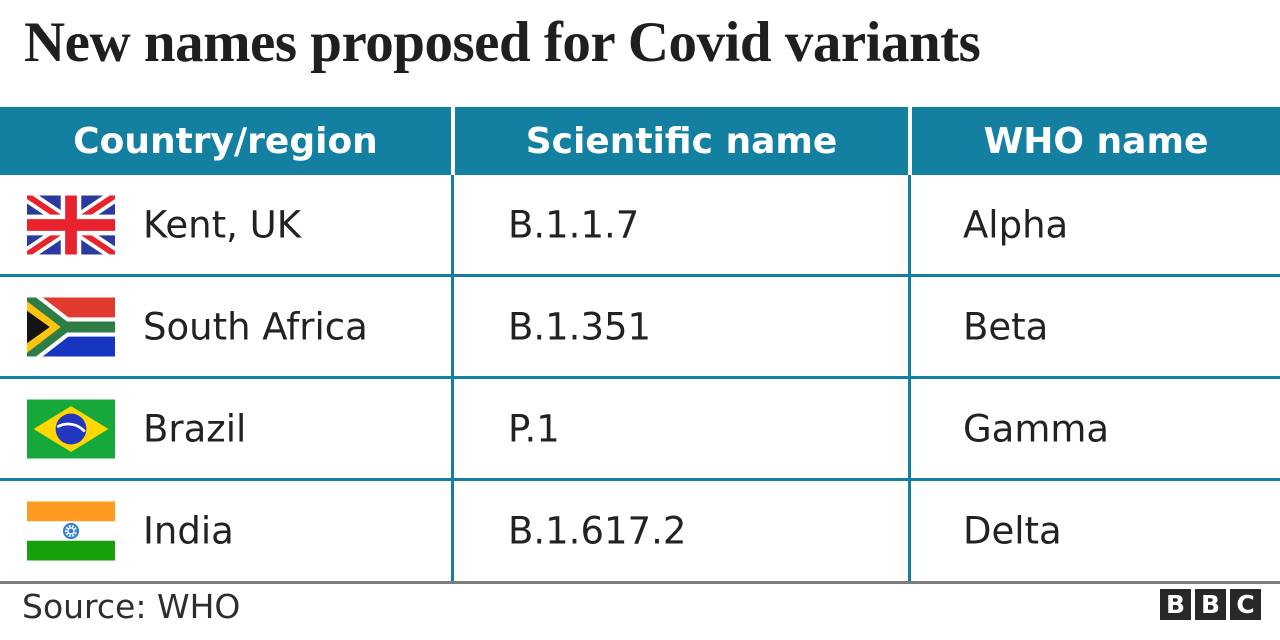 This screenshot has width=1280, height=640. Describe the element at coordinates (71, 326) in the screenshot. I see `south-africa-flag-icon` at that location.